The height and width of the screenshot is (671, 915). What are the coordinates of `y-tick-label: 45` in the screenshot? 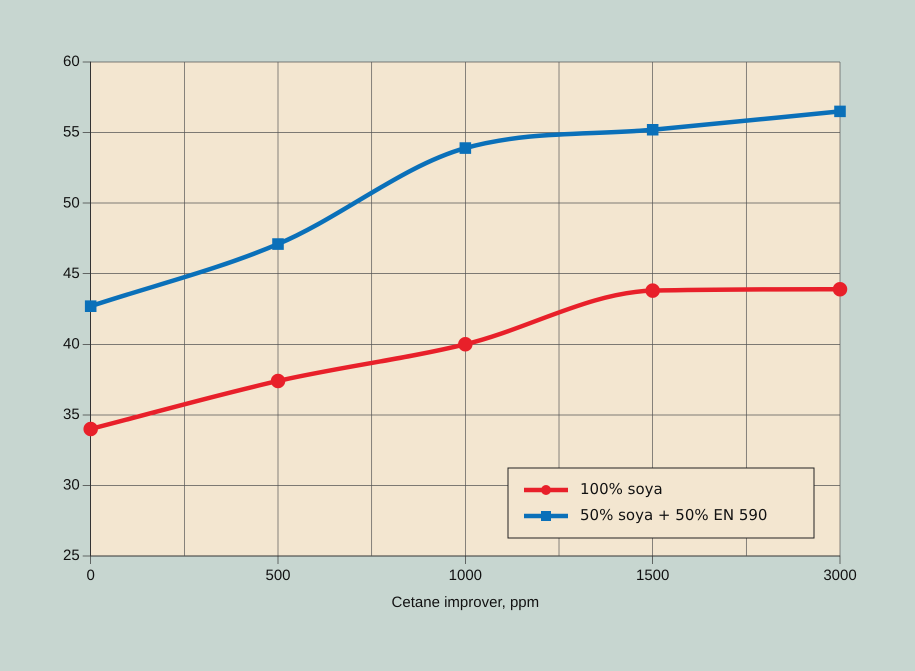 It's located at (71, 273).